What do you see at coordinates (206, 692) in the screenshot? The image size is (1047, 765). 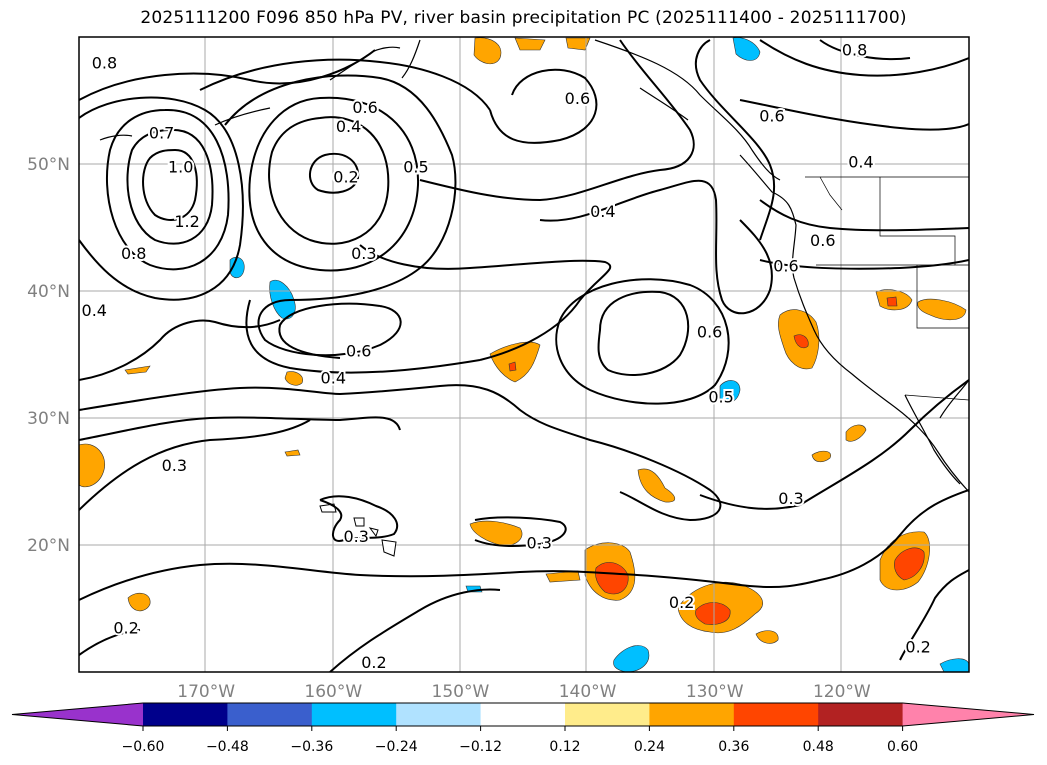 I see `longitude-tick-label: 170°W` at bounding box center [206, 692].